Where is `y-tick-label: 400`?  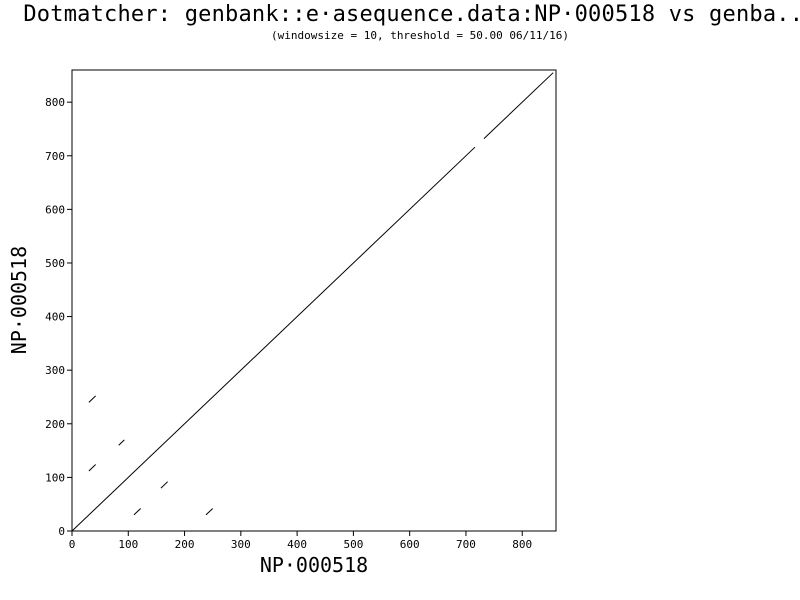
y-tick-label: 400 is located at coordinates (55, 317).